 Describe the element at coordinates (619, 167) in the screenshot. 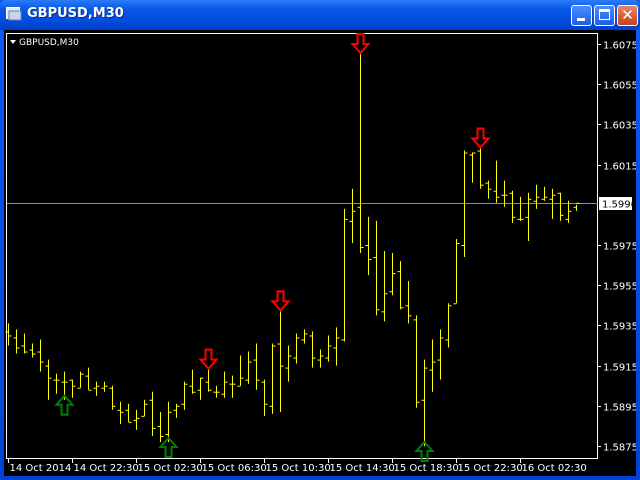

I see `y-axis-label: 1.6015` at that location.